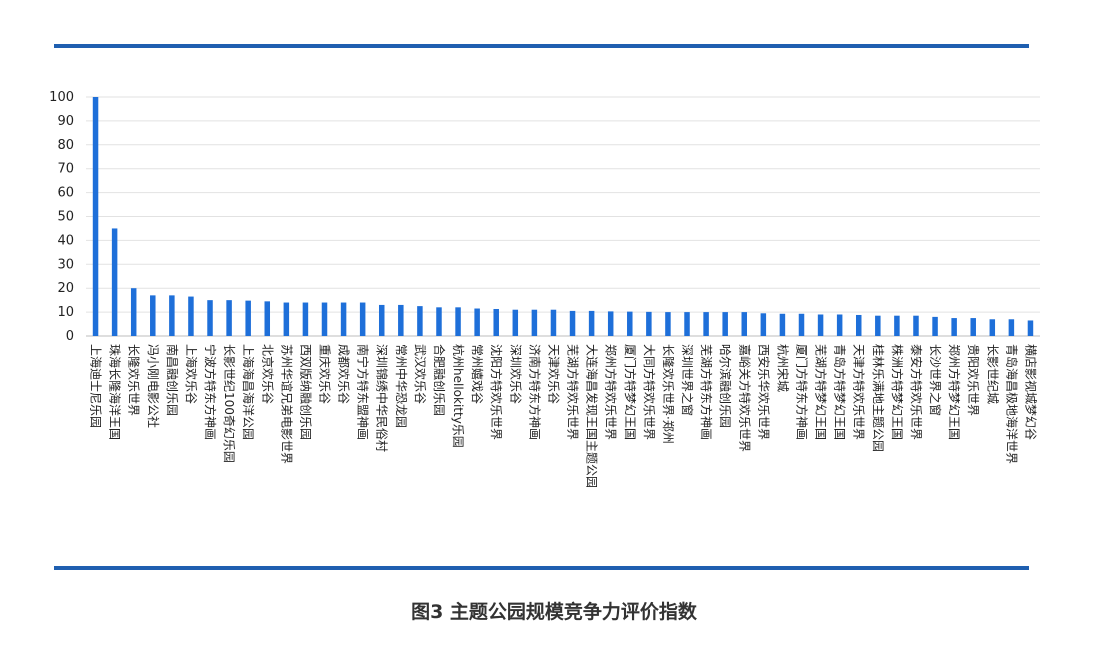 This screenshot has width=1108, height=654. I want to click on y-tick-label: 100, so click(61, 97).